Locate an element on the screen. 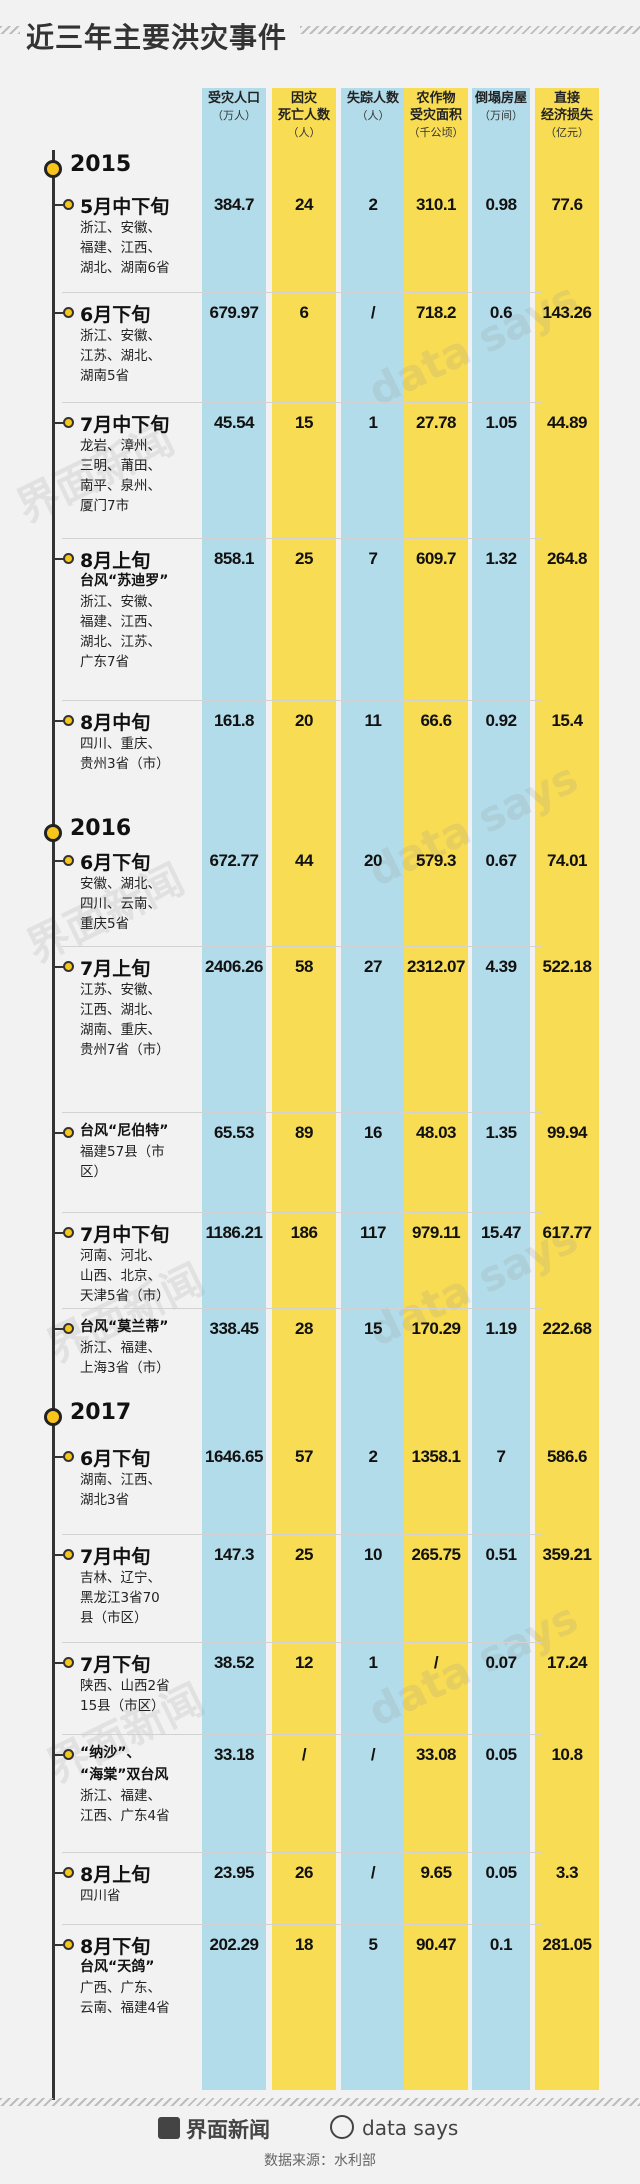 The image size is (640, 2184). value-crop-area: 1358.1 is located at coordinates (436, 1456).